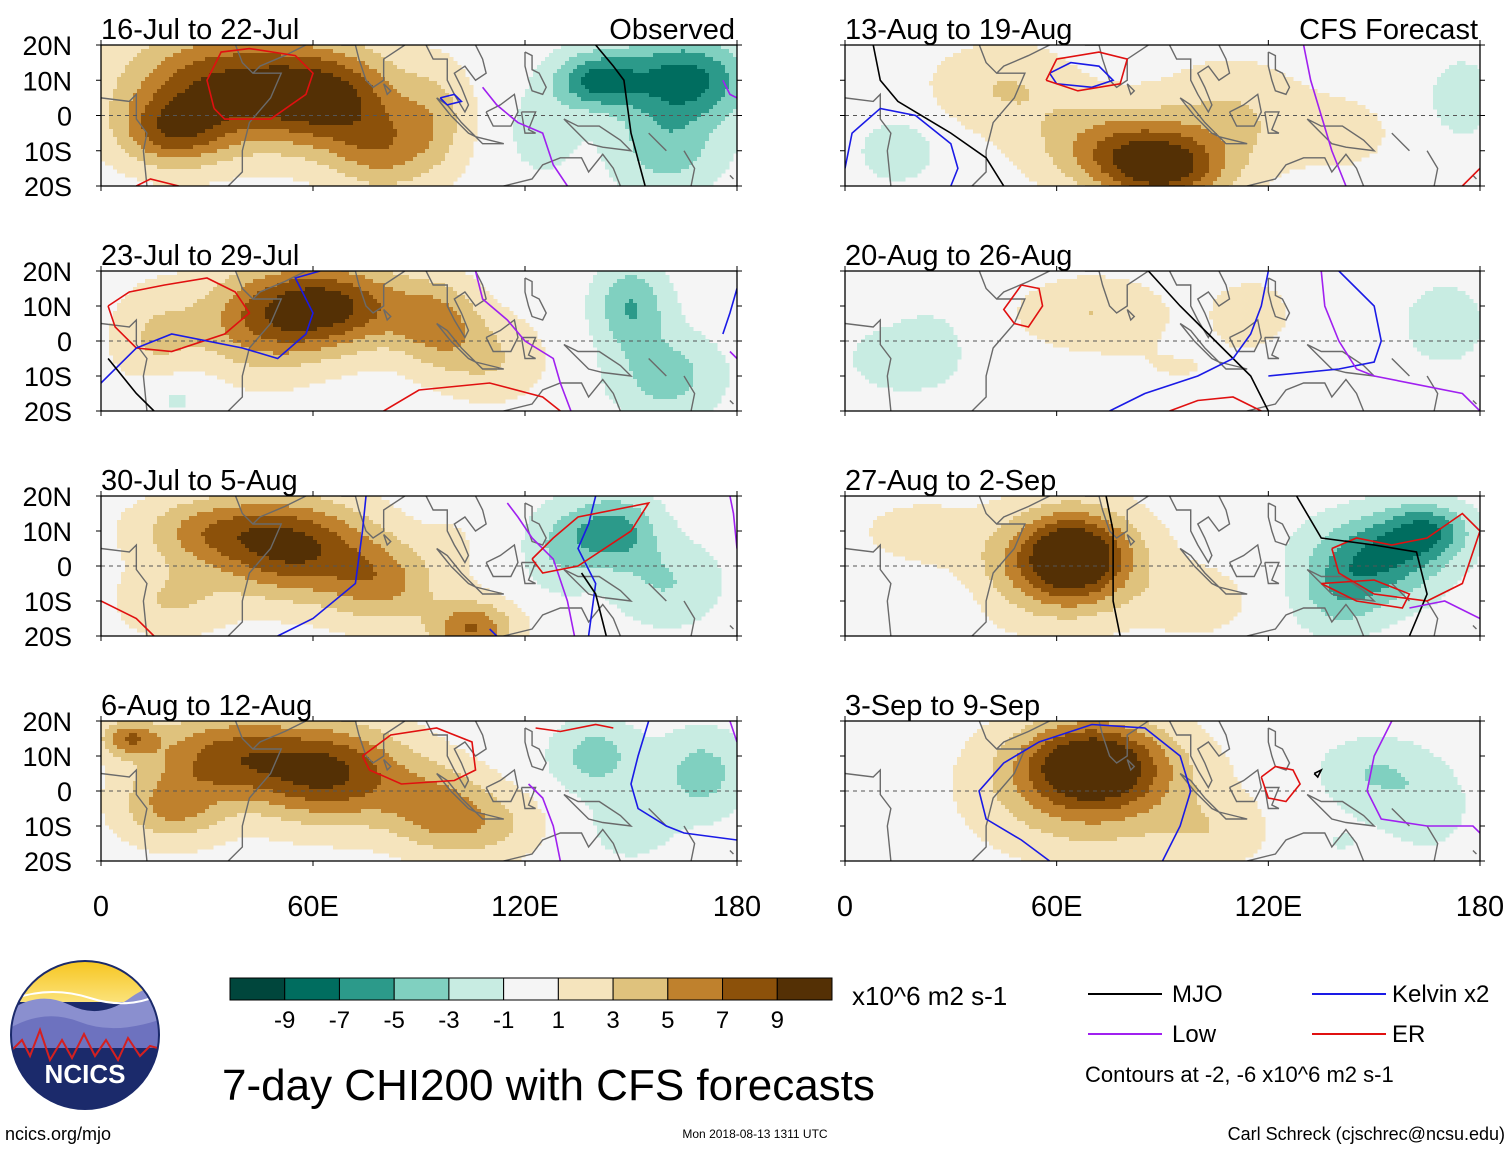 This screenshot has height=1149, width=1510. Describe the element at coordinates (419, 115) in the screenshot. I see `shaded-field` at that location.